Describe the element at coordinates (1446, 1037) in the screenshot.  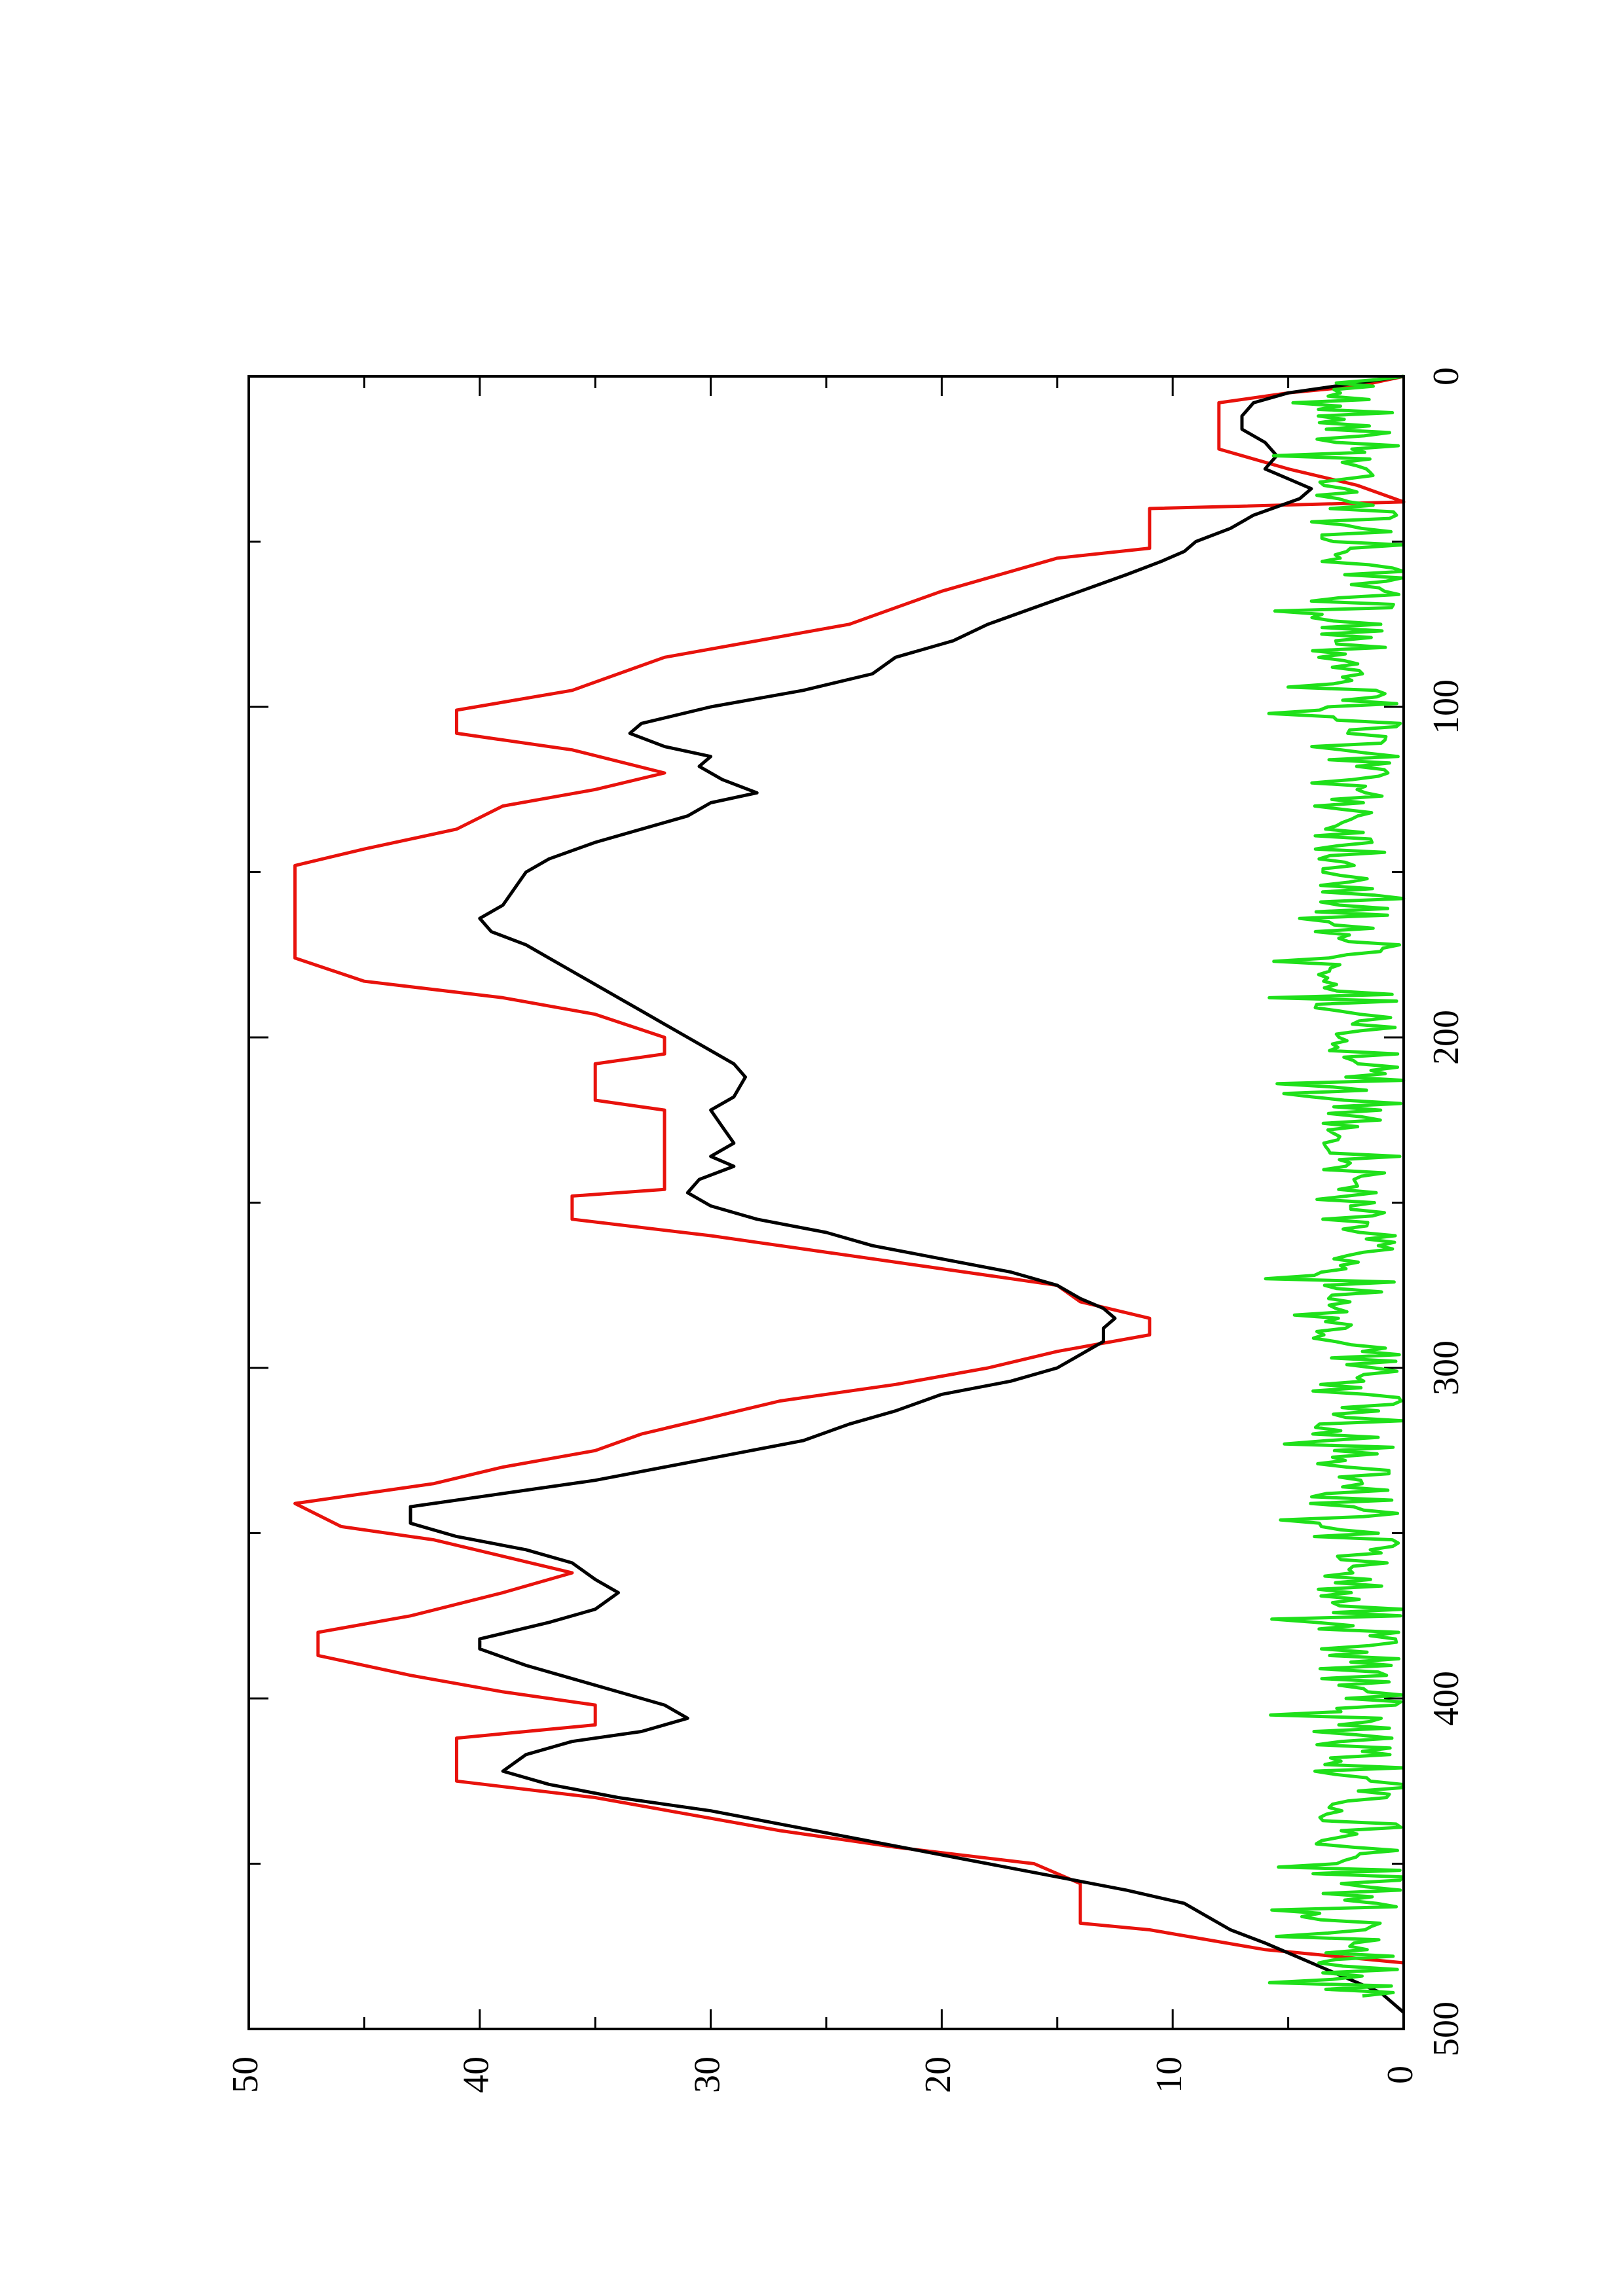
I see `x-tick-label: 200` at that location.